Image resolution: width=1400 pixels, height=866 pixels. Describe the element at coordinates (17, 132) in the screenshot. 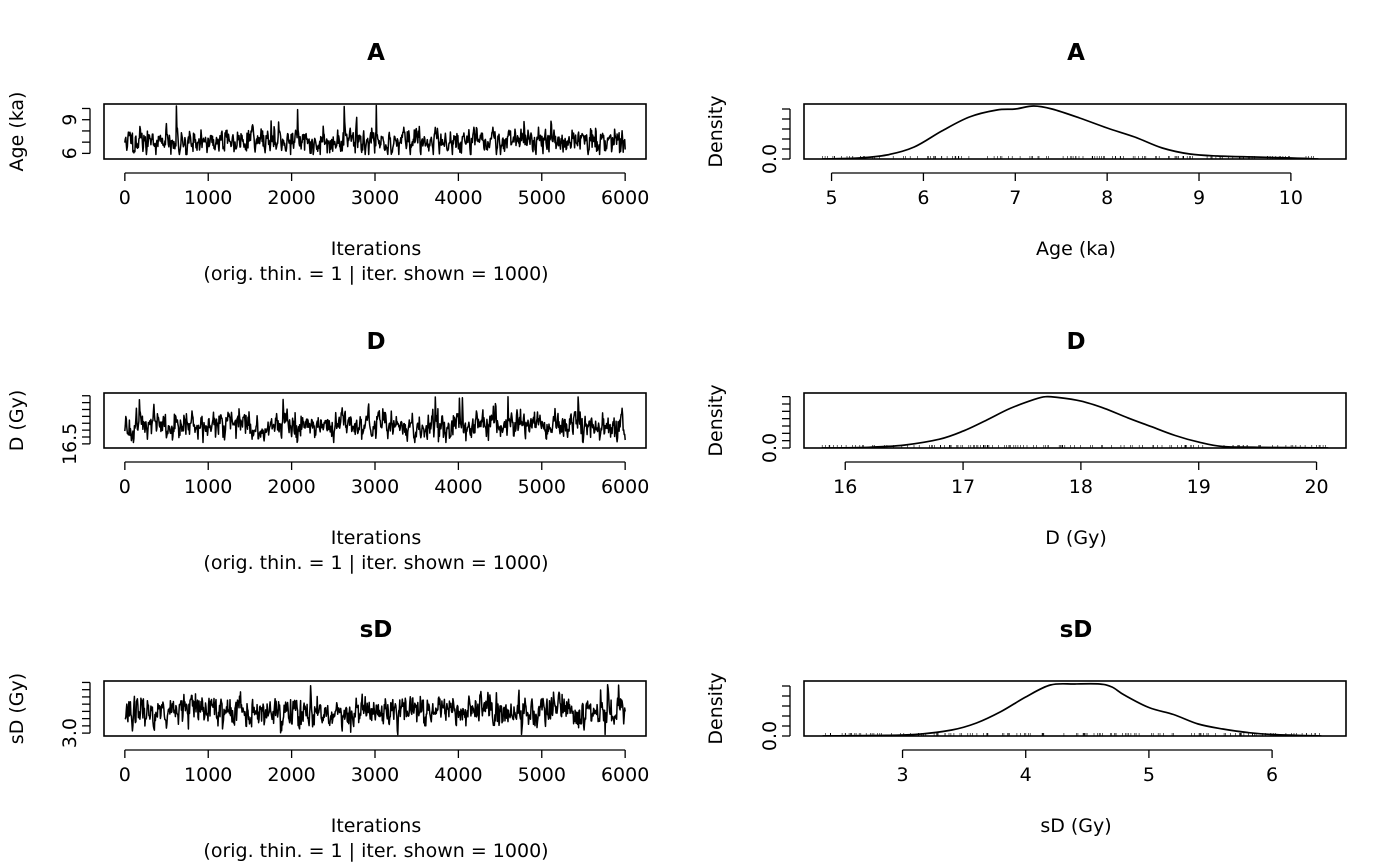

I see `y-axis-label: Age (ka)` at that location.